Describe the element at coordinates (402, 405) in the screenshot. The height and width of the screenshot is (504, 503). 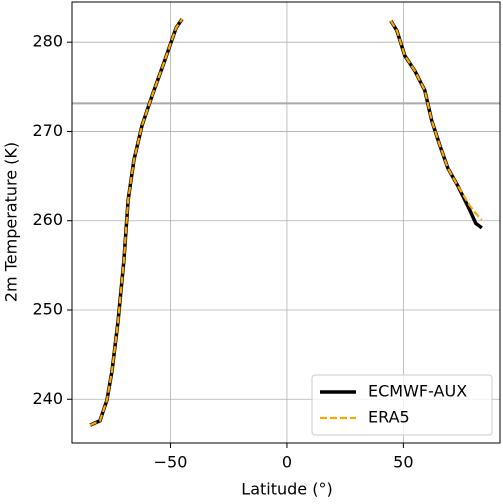
I see `legend-box` at that location.